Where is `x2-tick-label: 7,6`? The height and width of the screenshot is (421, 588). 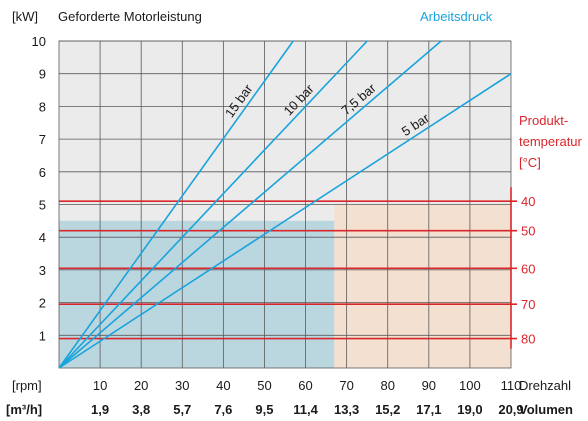 x2-tick-label: 7,6 is located at coordinates (223, 409).